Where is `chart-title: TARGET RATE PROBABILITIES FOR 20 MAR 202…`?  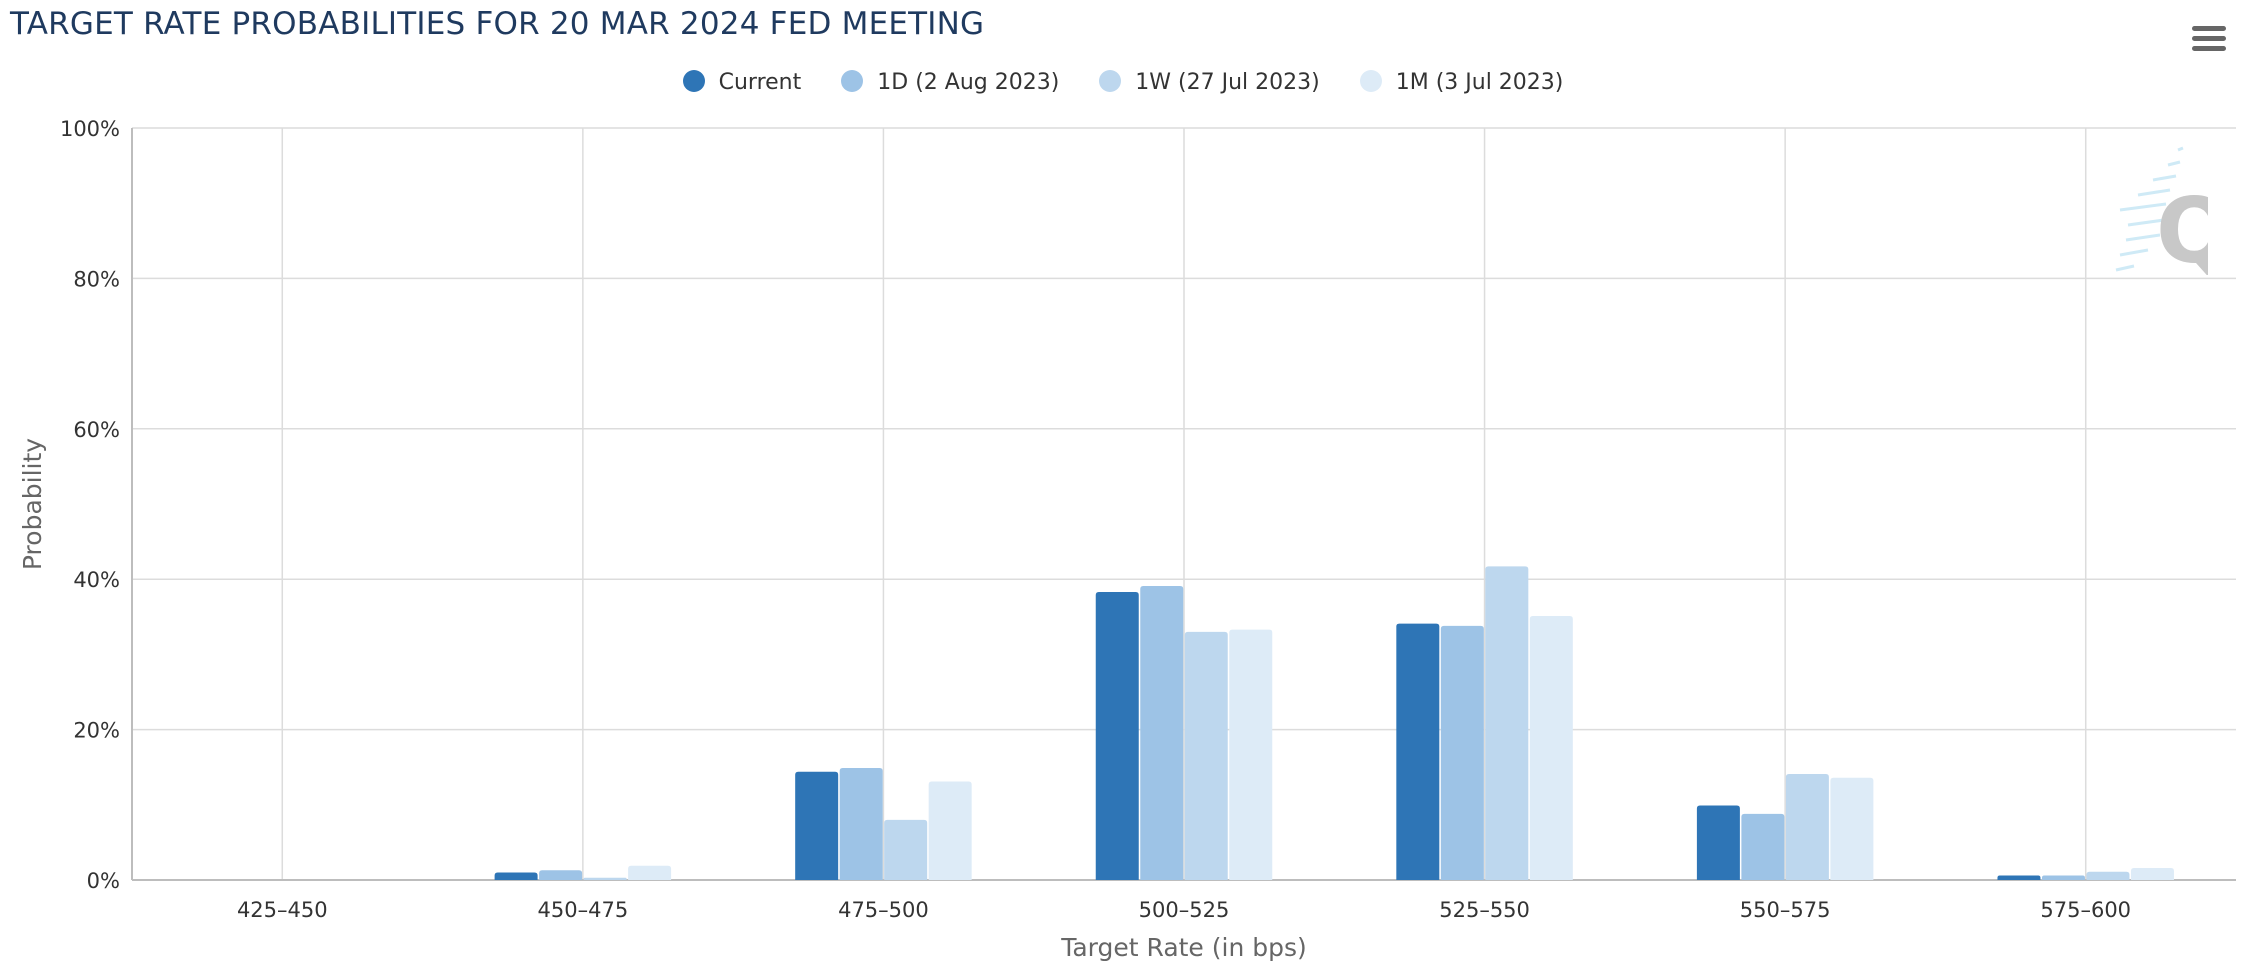
chart-title: TARGET RATE PROBABILITIES FOR 20 MAR 202… is located at coordinates (497, 24).